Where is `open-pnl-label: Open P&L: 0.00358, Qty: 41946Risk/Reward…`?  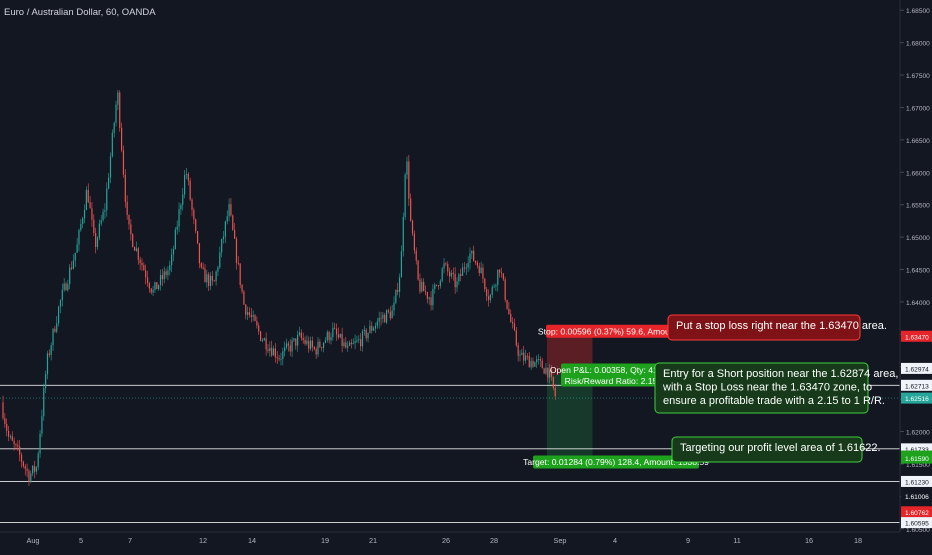
open-pnl-label: Open P&L: 0.00358, Qty: 41946Risk/Reward… is located at coordinates (611, 375).